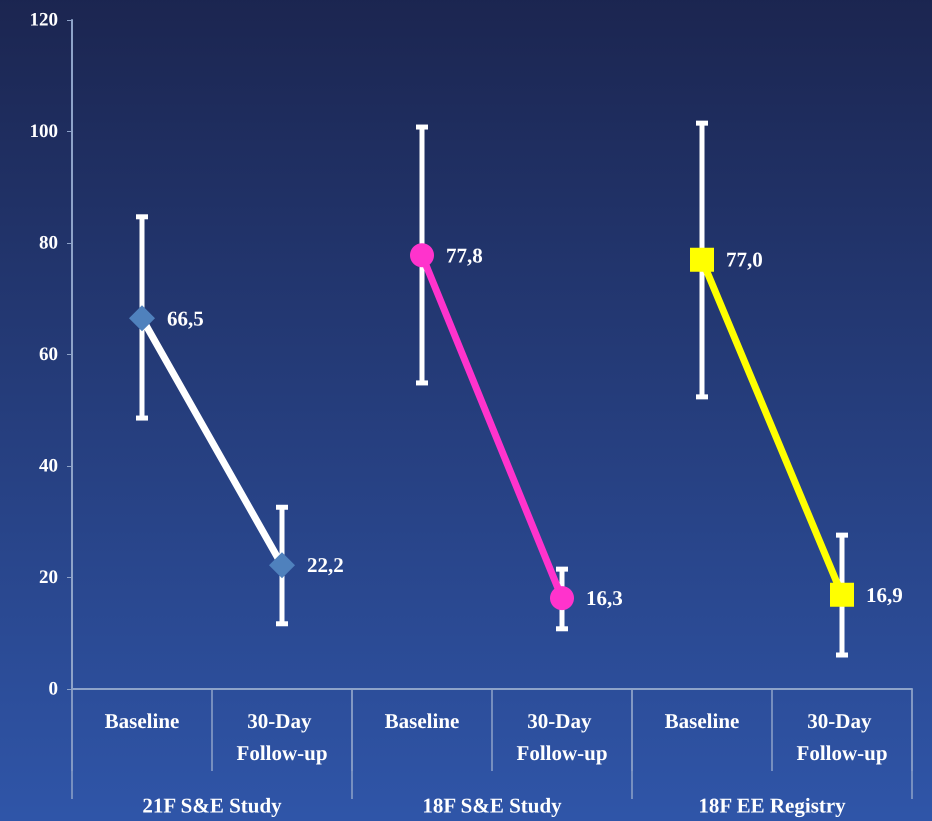 The image size is (932, 821). I want to click on y-tick-label: 120, so click(44, 20).